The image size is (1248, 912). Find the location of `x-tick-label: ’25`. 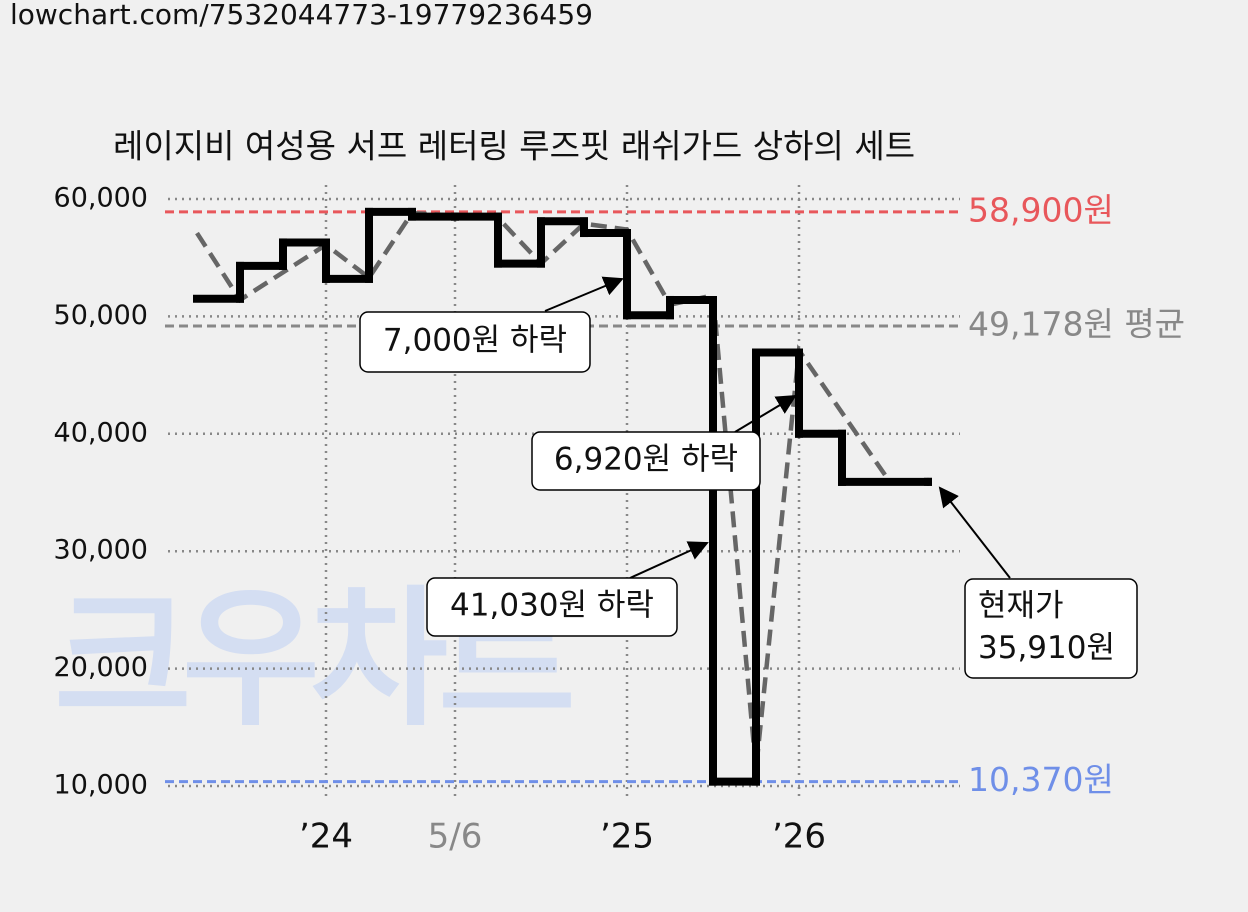

x-tick-label: ’25 is located at coordinates (627, 837).